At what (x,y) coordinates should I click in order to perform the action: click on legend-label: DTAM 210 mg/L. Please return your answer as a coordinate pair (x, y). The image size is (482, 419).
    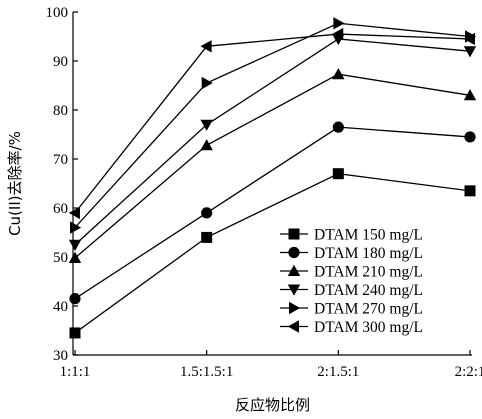
    Looking at the image, I should click on (368, 272).